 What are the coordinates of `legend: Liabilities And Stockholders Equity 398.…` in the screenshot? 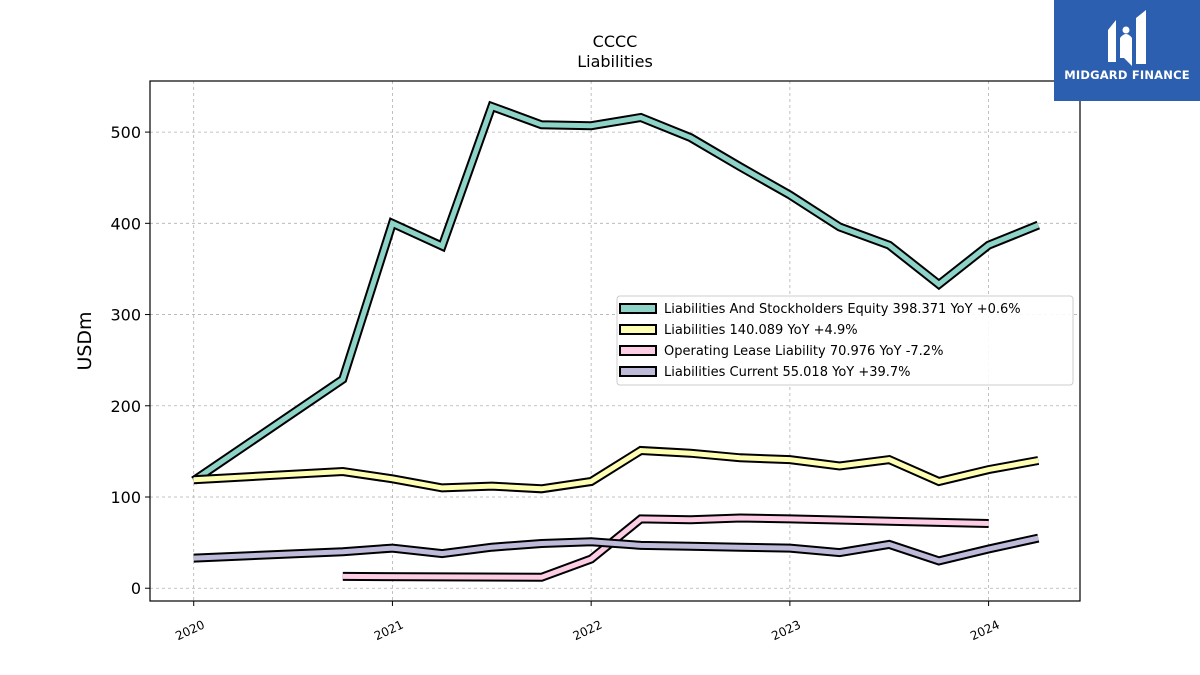 It's located at (845, 340).